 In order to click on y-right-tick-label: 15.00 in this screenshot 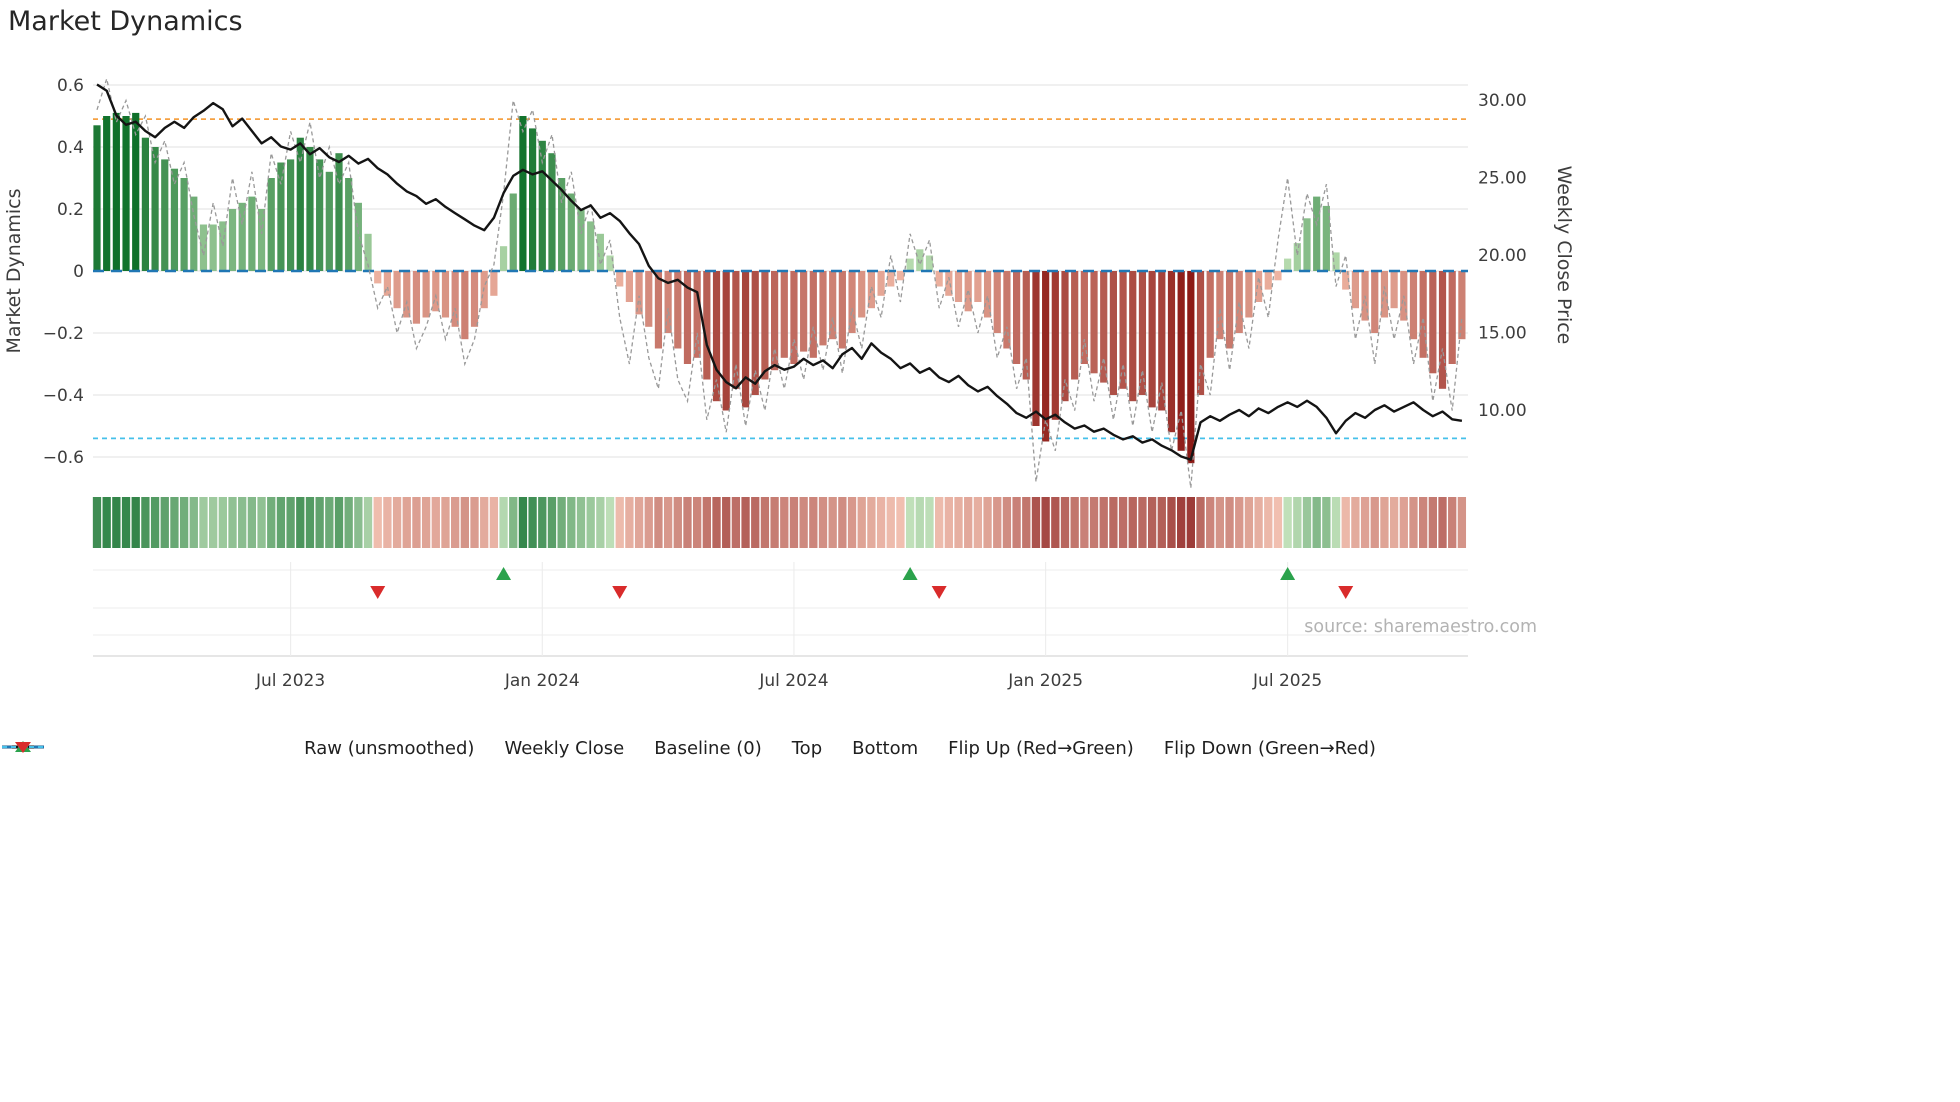, I will do `click(1502, 334)`.